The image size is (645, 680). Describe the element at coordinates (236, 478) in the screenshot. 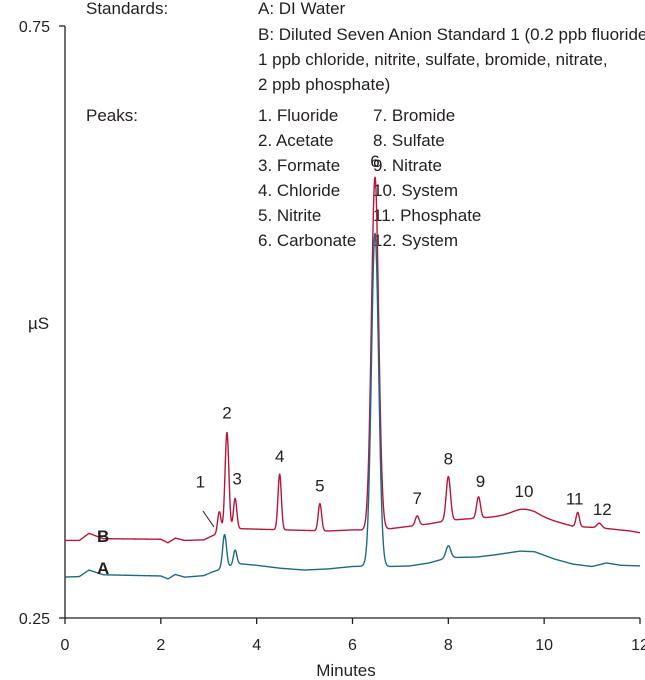

I see `peak-number-3: 3` at that location.